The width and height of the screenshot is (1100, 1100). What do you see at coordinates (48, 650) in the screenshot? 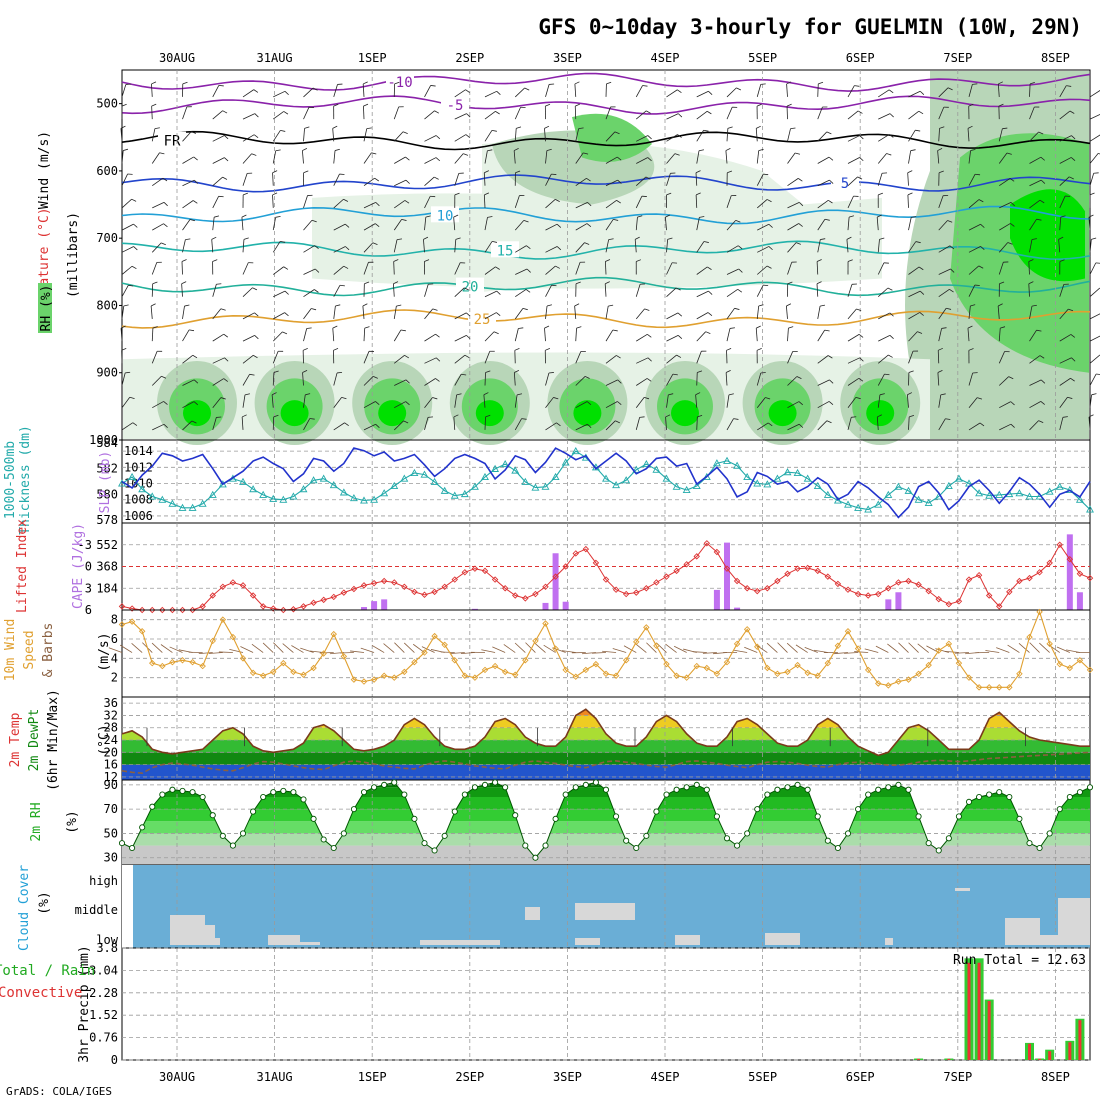
I see `axis-label: & Barbs` at bounding box center [48, 650].